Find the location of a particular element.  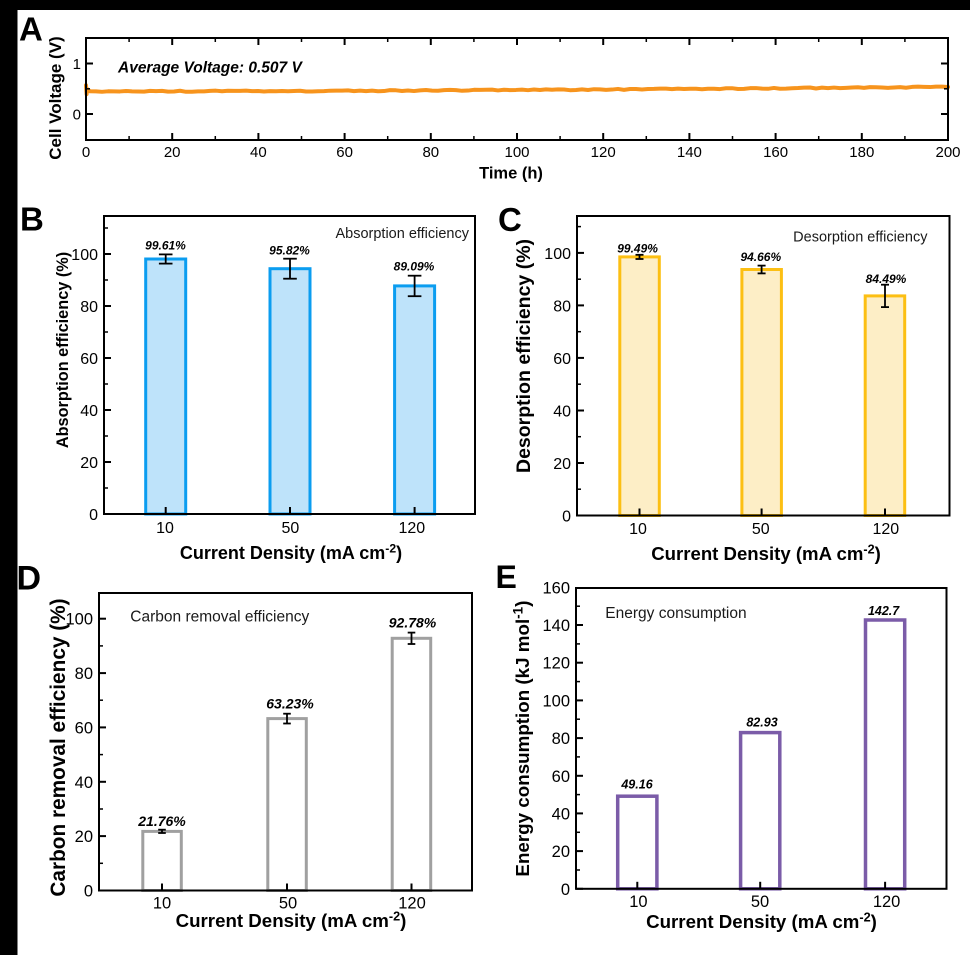

svg-text: 142.7 is located at coordinates (884, 611).